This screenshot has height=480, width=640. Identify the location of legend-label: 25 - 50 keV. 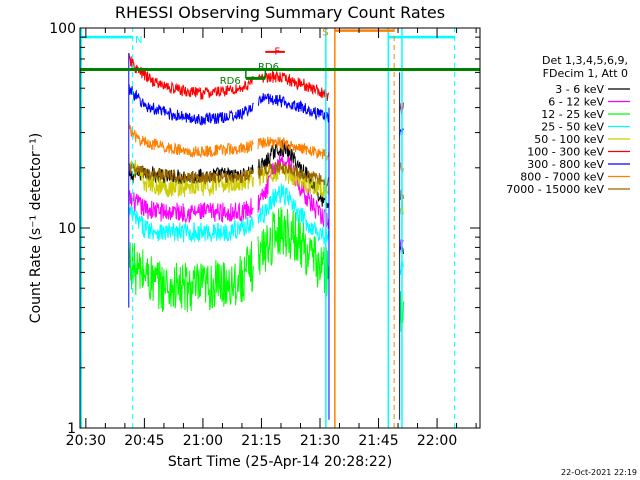
(572, 127).